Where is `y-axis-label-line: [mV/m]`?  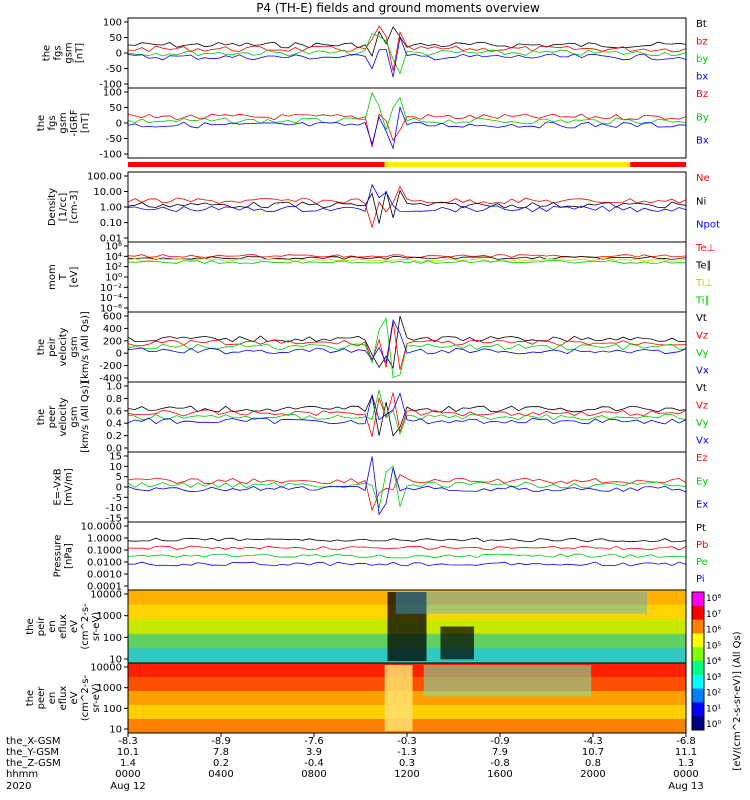 y-axis-label-line: [mV/m] is located at coordinates (69, 487).